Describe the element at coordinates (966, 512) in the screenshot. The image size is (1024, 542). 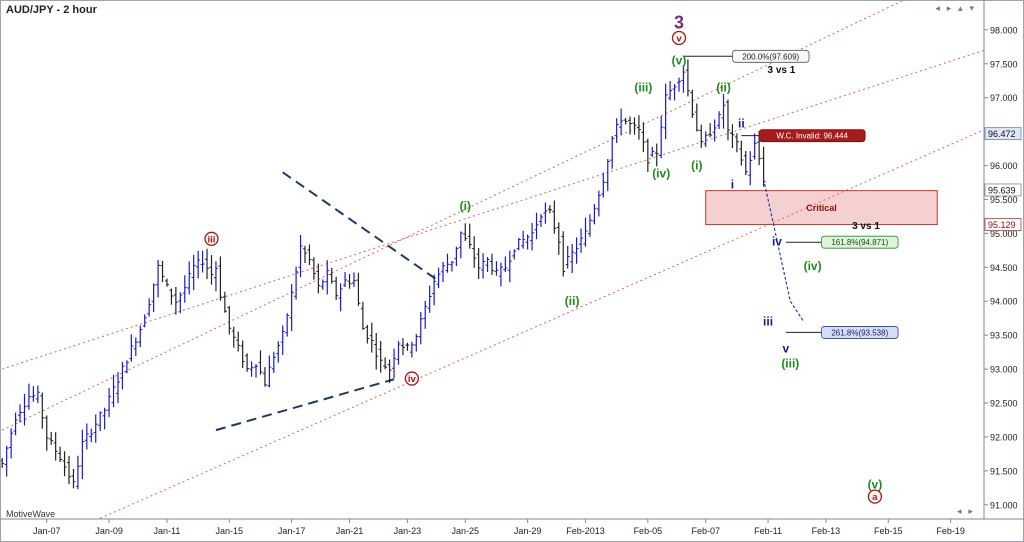
I see `scroll-buttons: ◂ ▸` at that location.